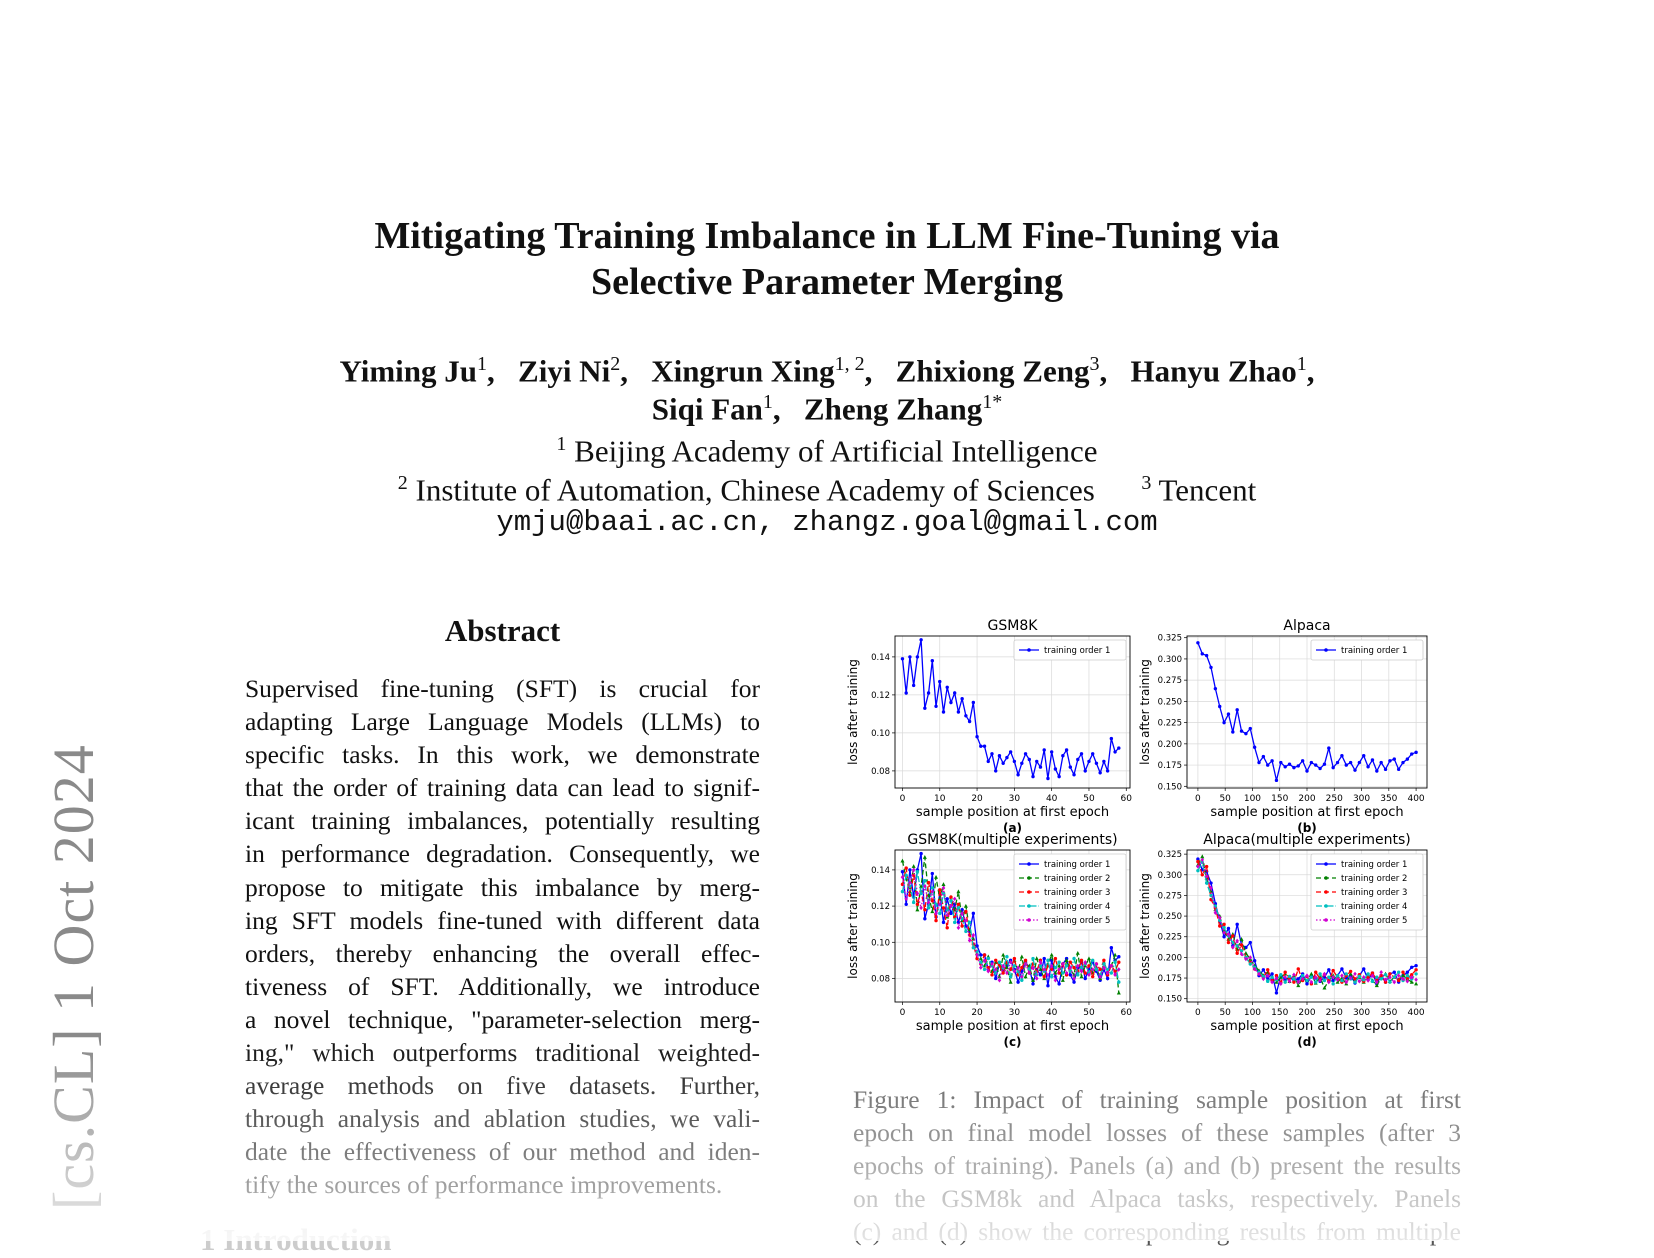 The height and width of the screenshot is (1258, 1654). What do you see at coordinates (1213, 371) in the screenshot?
I see `author-name: Hanyu Zhao` at bounding box center [1213, 371].